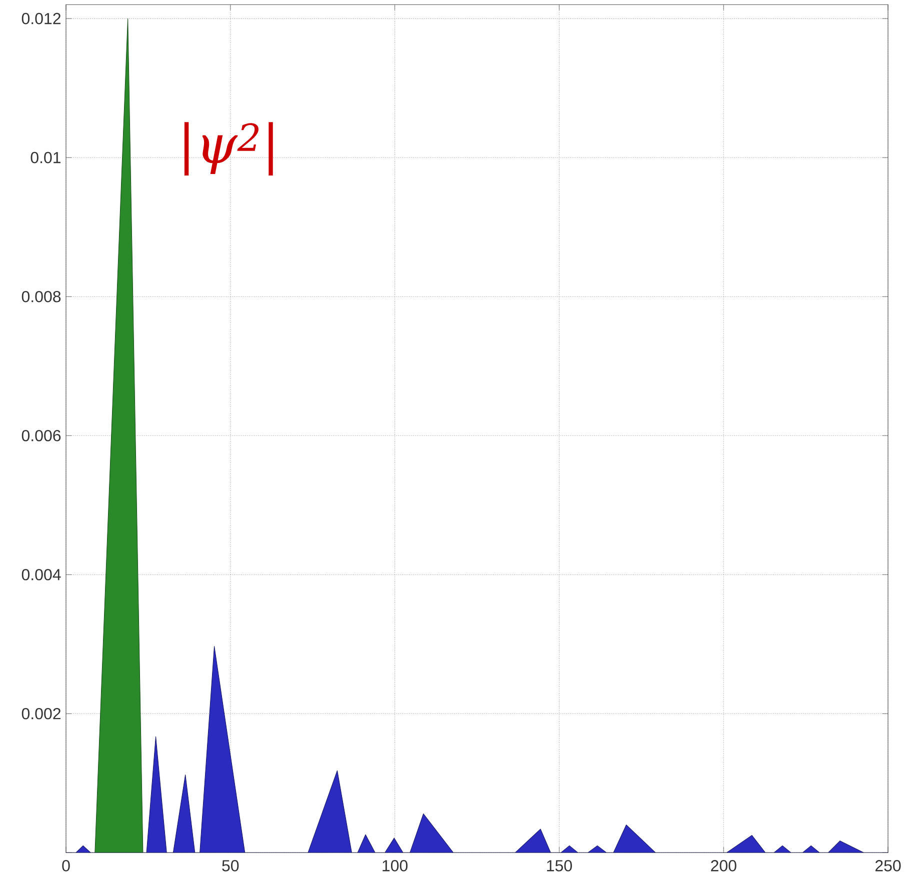 Image resolution: width=906 pixels, height=890 pixels. What do you see at coordinates (888, 866) in the screenshot?
I see `x-tick-label: 250` at bounding box center [888, 866].